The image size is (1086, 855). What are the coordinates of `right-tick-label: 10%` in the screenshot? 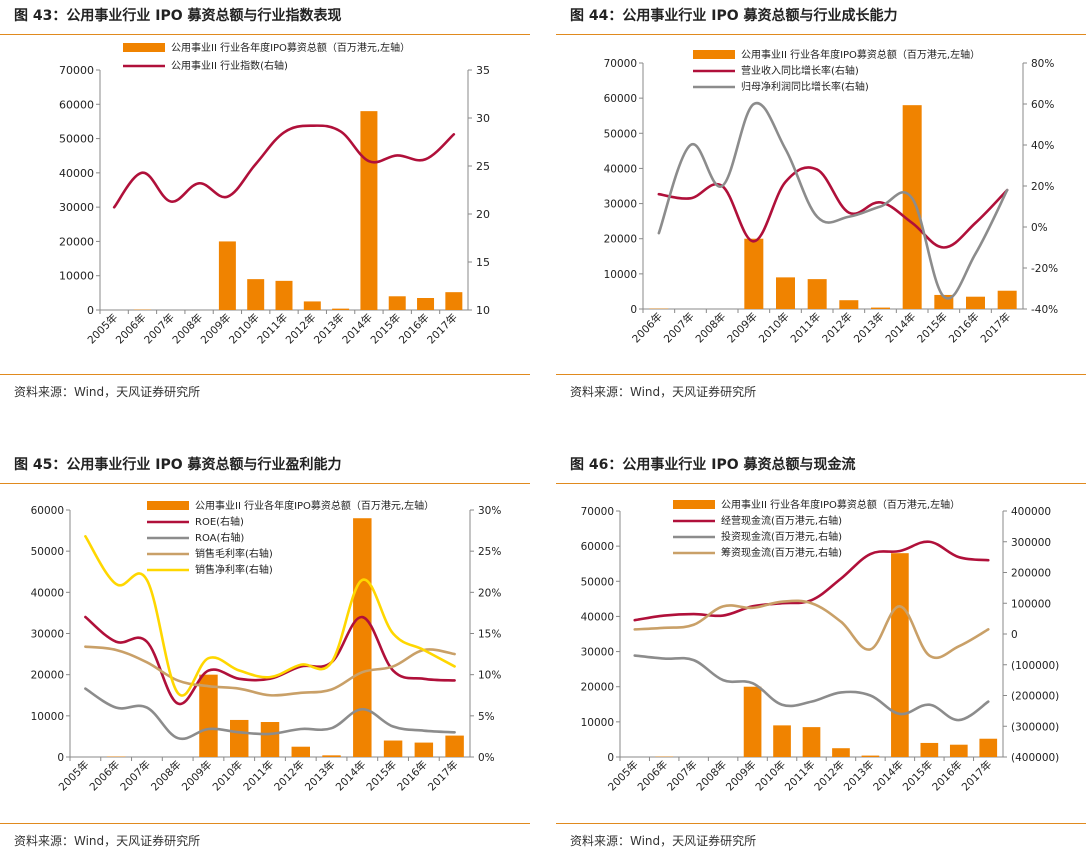 It's located at (489, 676).